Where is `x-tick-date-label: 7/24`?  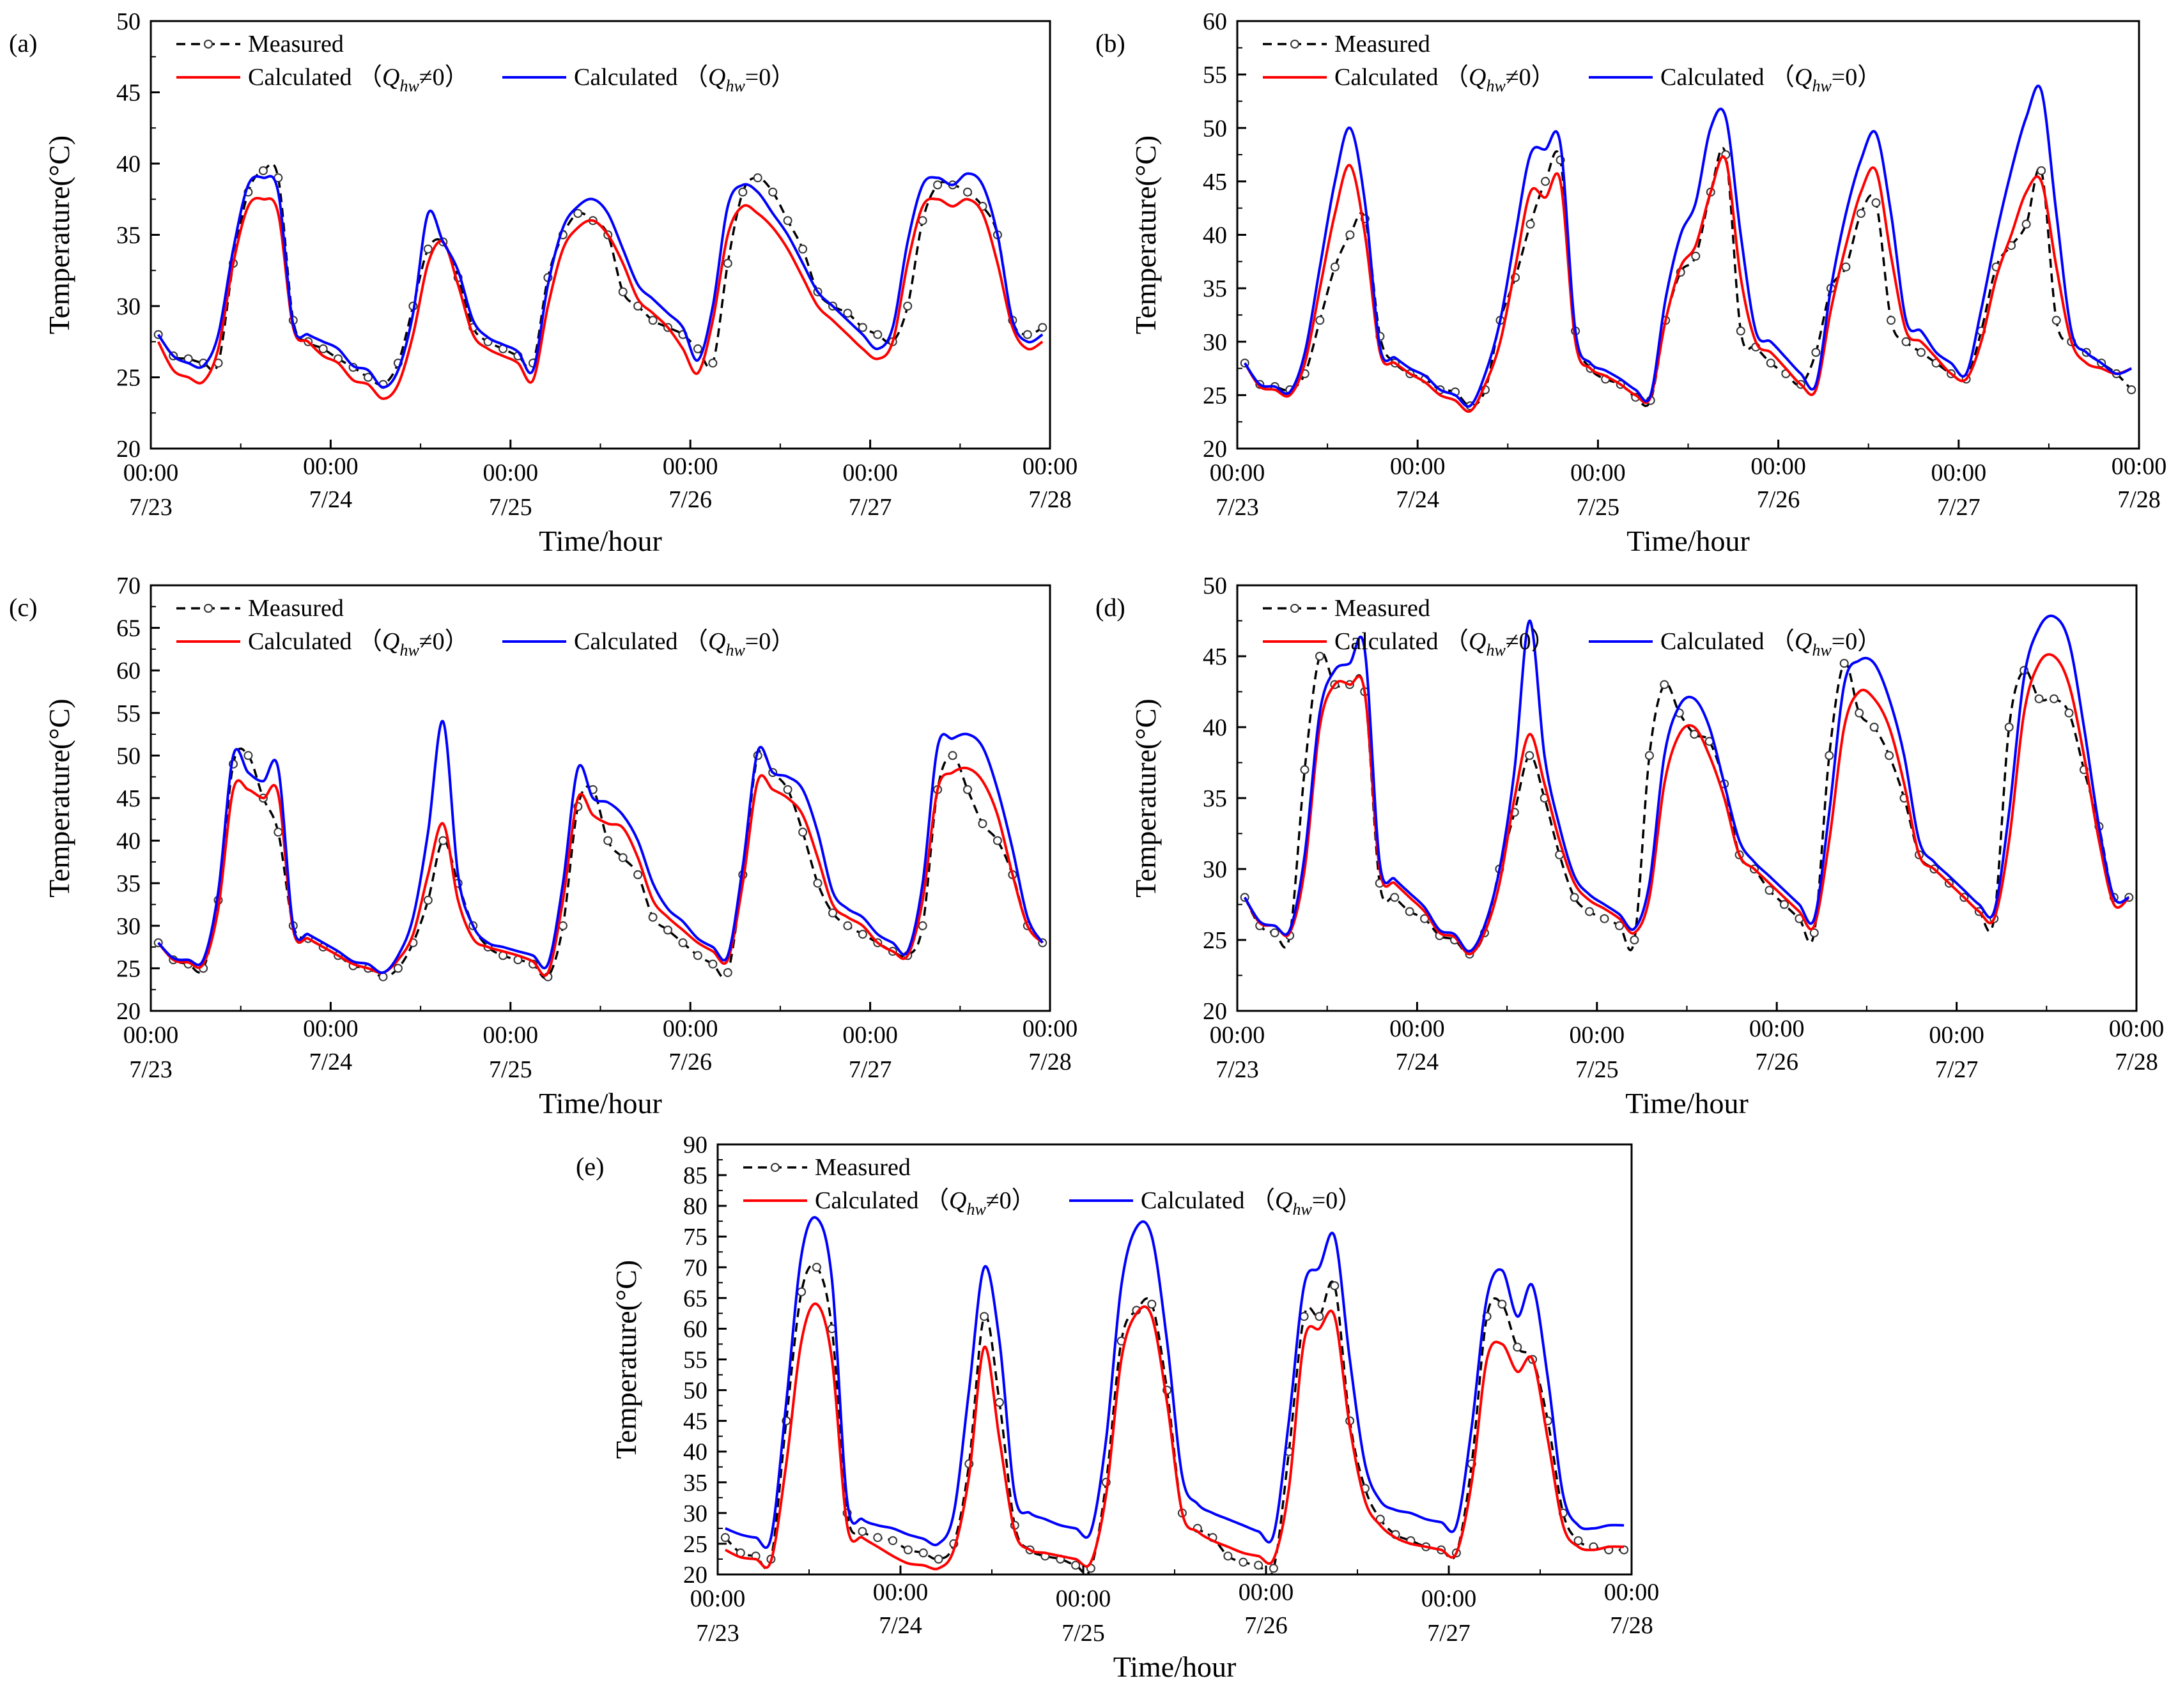
x-tick-date-label: 7/24 is located at coordinates (331, 1062).